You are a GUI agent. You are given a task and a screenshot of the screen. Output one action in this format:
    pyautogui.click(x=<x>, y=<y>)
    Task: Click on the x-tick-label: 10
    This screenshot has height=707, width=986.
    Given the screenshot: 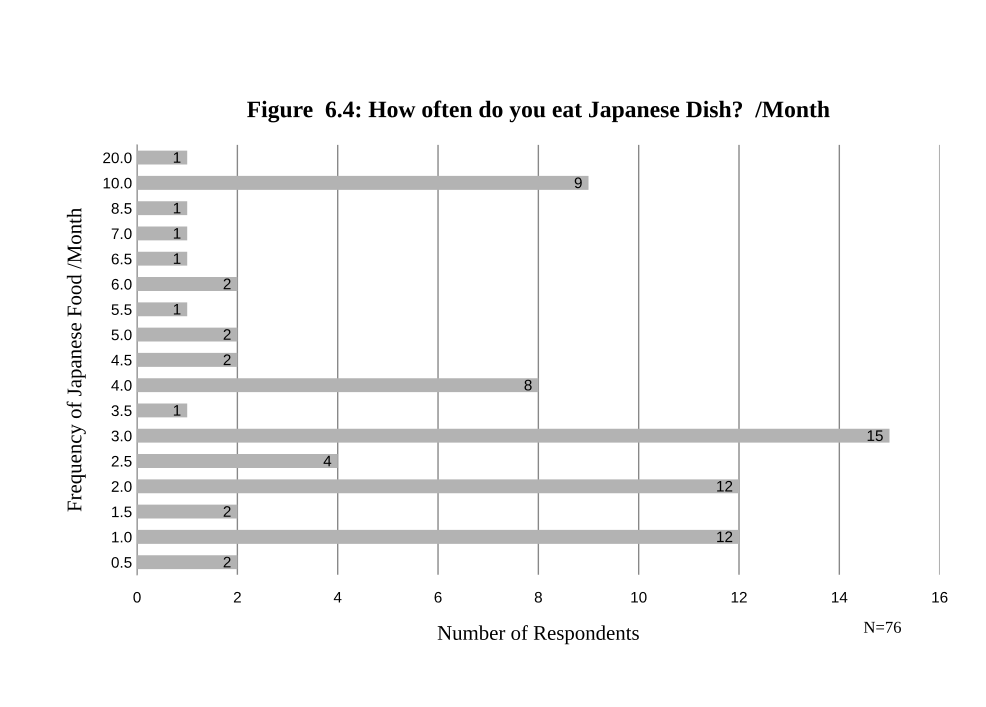 What is the action you would take?
    pyautogui.click(x=639, y=597)
    